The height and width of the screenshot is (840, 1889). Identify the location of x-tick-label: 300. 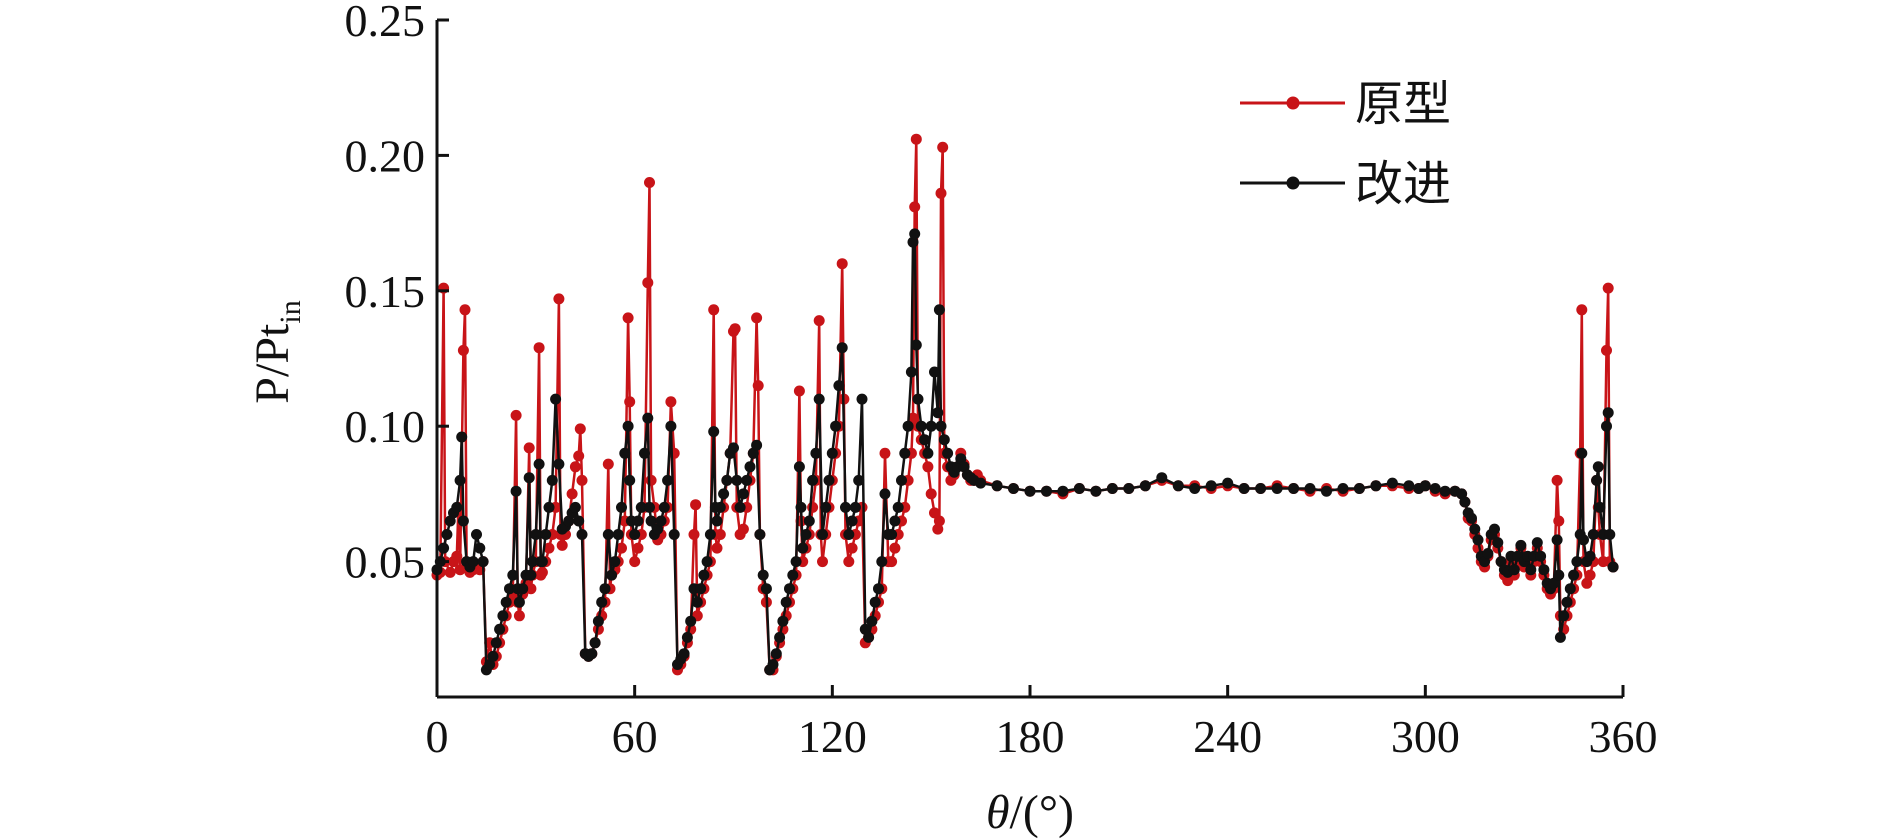
(1425, 736).